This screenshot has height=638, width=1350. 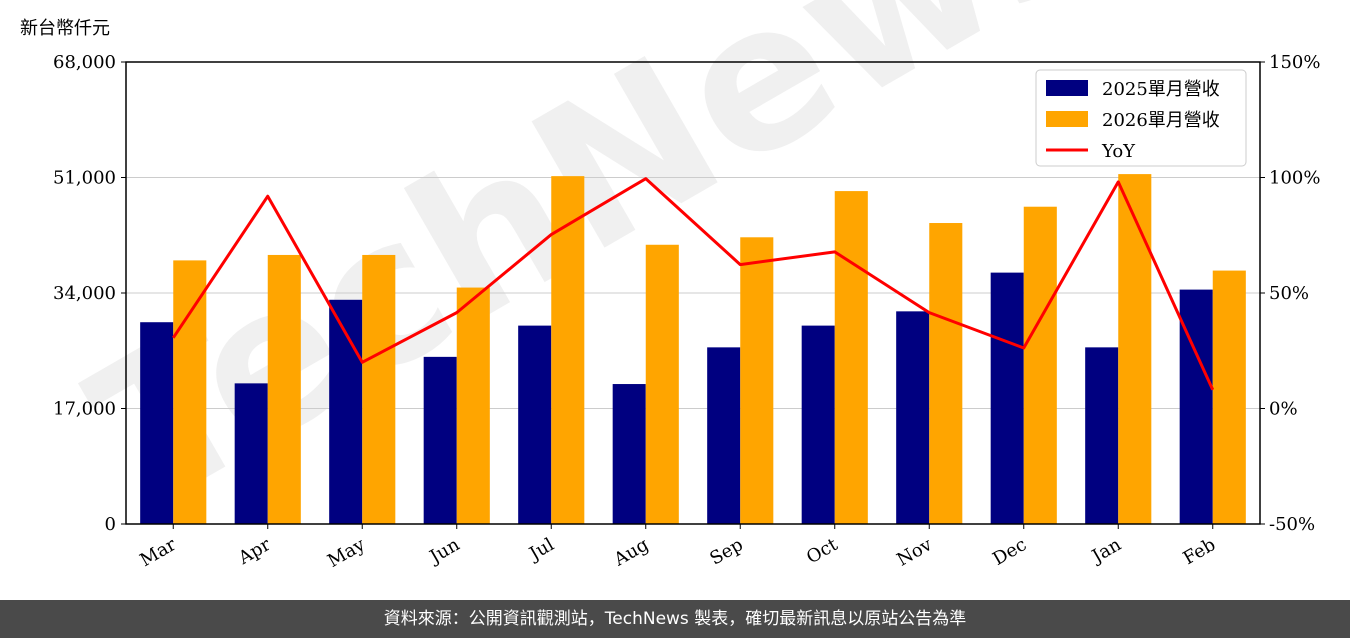 I want to click on bar-2026-oct, so click(x=851, y=357).